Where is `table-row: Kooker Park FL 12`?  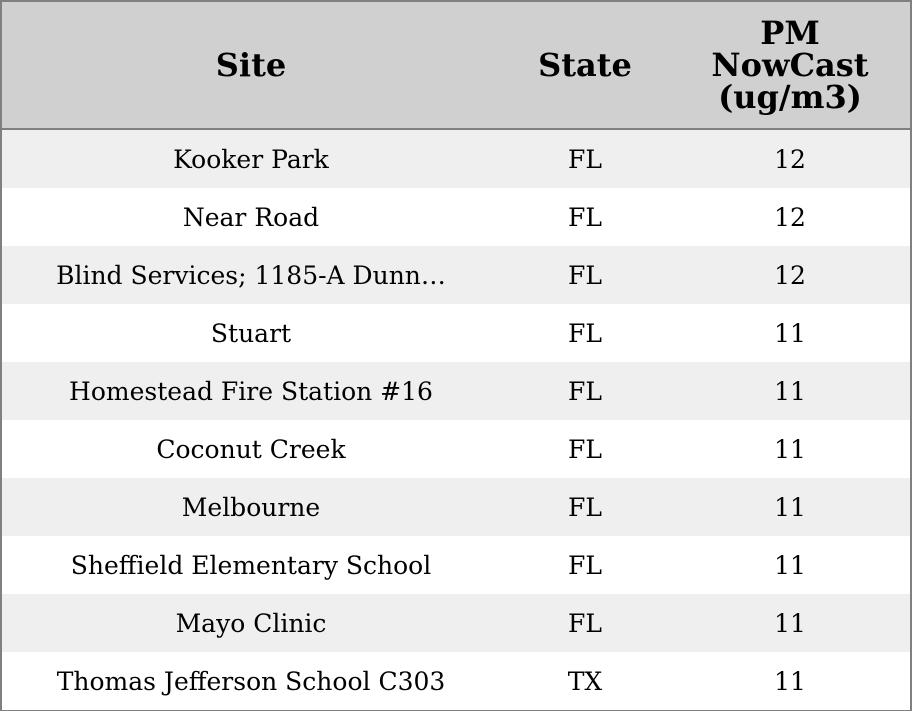 table-row: Kooker Park FL 12 is located at coordinates (456, 158).